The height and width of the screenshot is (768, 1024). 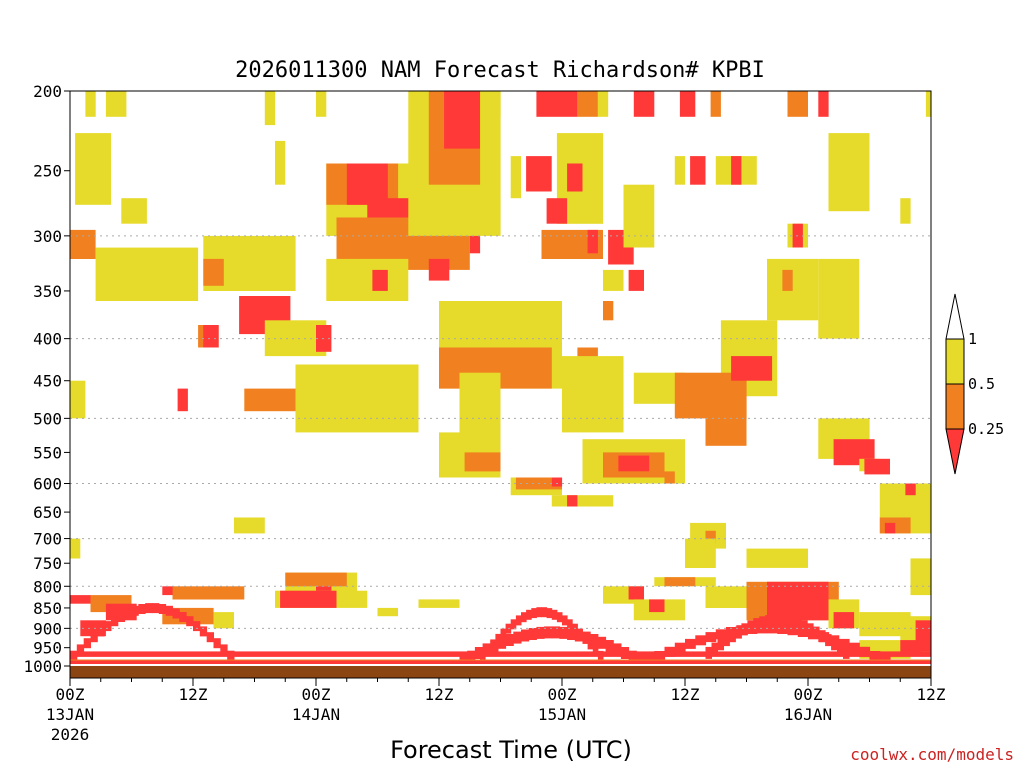 I want to click on y-tick-label-600: 600, so click(x=47, y=483).